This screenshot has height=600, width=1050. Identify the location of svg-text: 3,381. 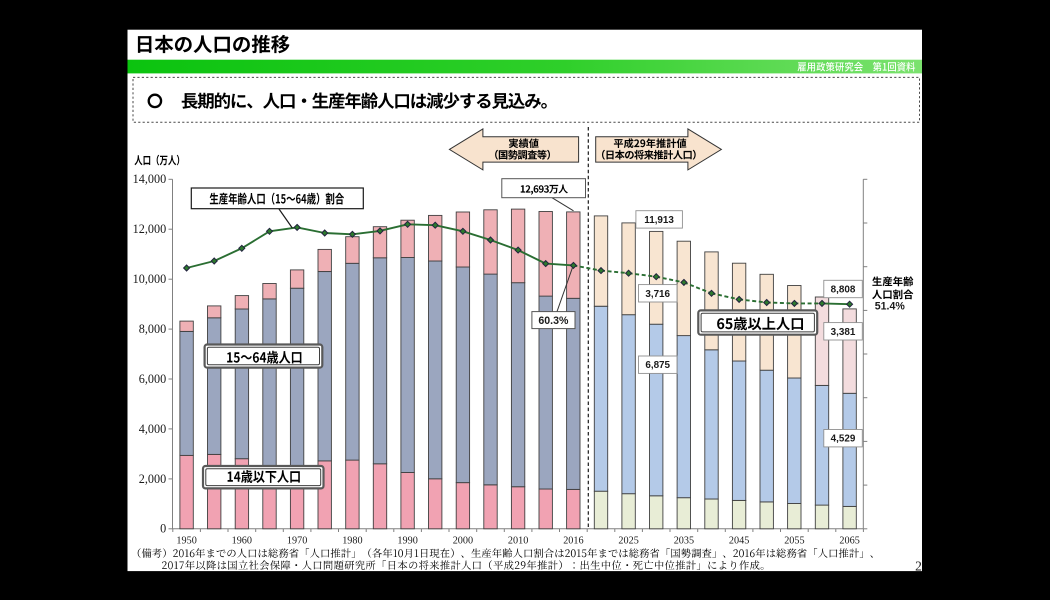
(843, 332).